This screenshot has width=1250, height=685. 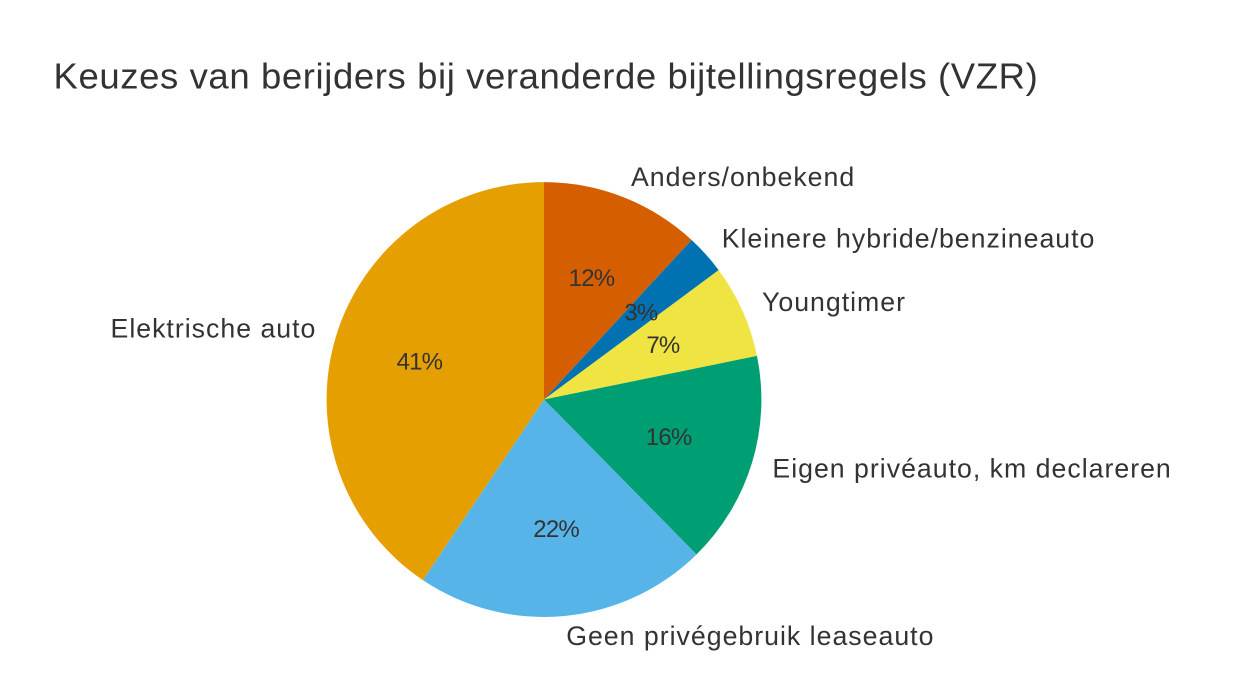 What do you see at coordinates (834, 302) in the screenshot?
I see `svg-text: Youngtimer` at bounding box center [834, 302].